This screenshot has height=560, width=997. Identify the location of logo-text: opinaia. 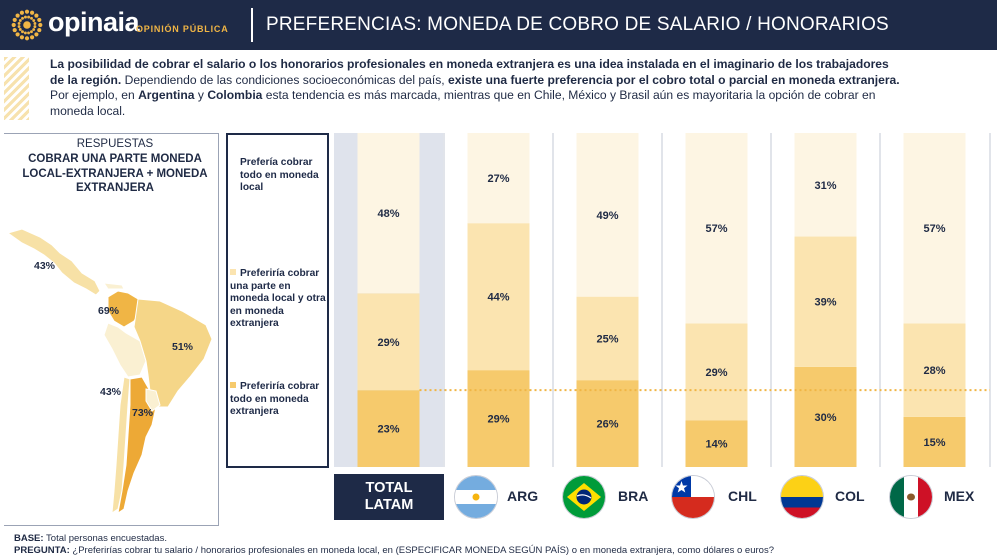
(94, 22).